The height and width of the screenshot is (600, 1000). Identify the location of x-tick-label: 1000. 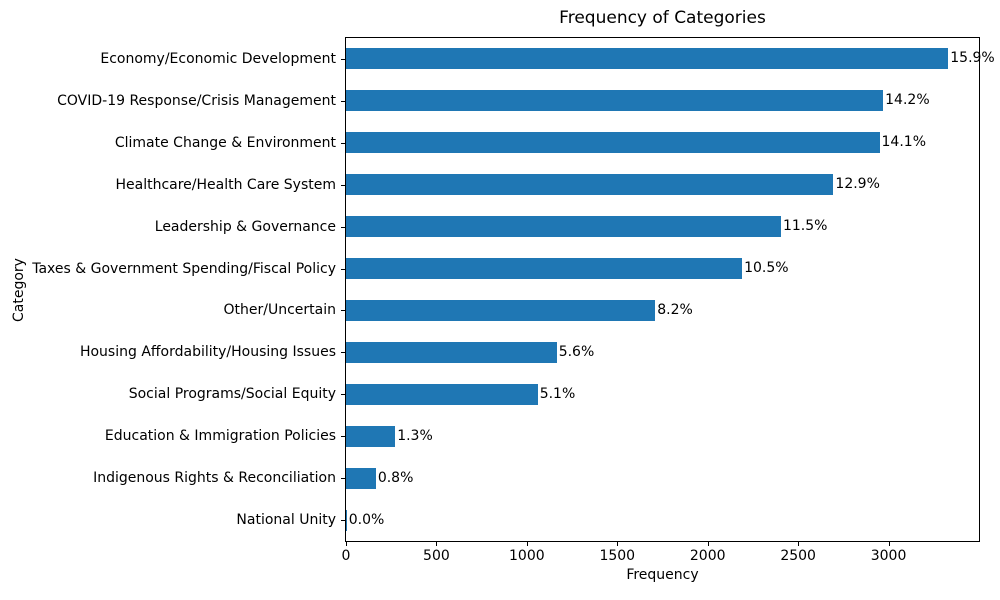
(527, 556).